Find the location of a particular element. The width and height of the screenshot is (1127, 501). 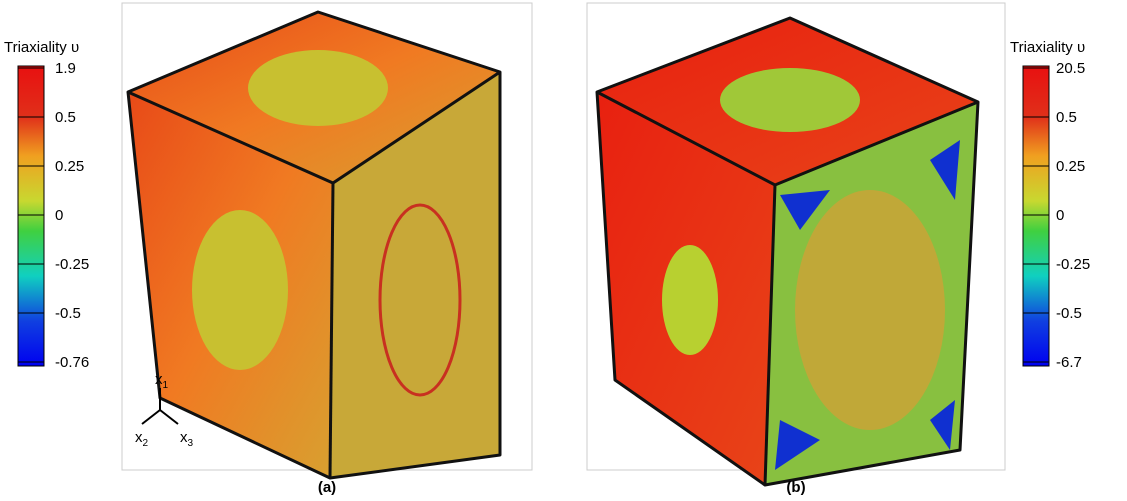

axis-sub: 2 is located at coordinates (146, 443).